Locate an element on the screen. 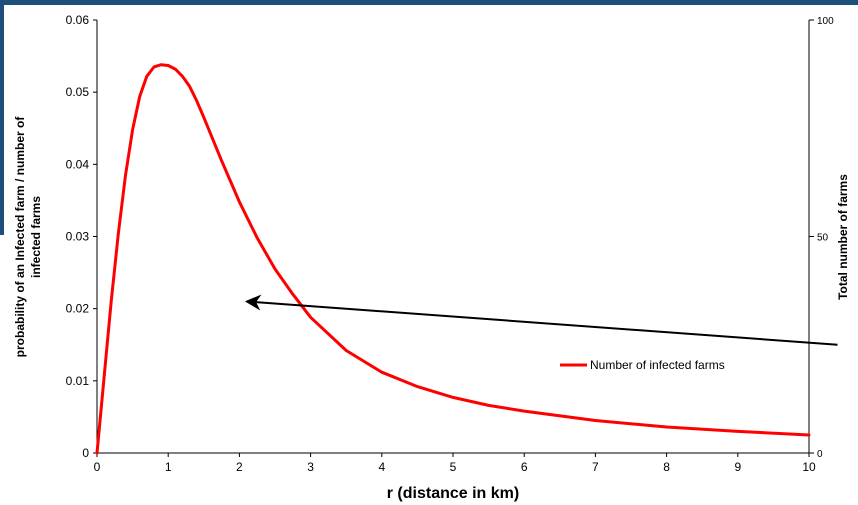  y2-tick-label: 50 is located at coordinates (823, 238).